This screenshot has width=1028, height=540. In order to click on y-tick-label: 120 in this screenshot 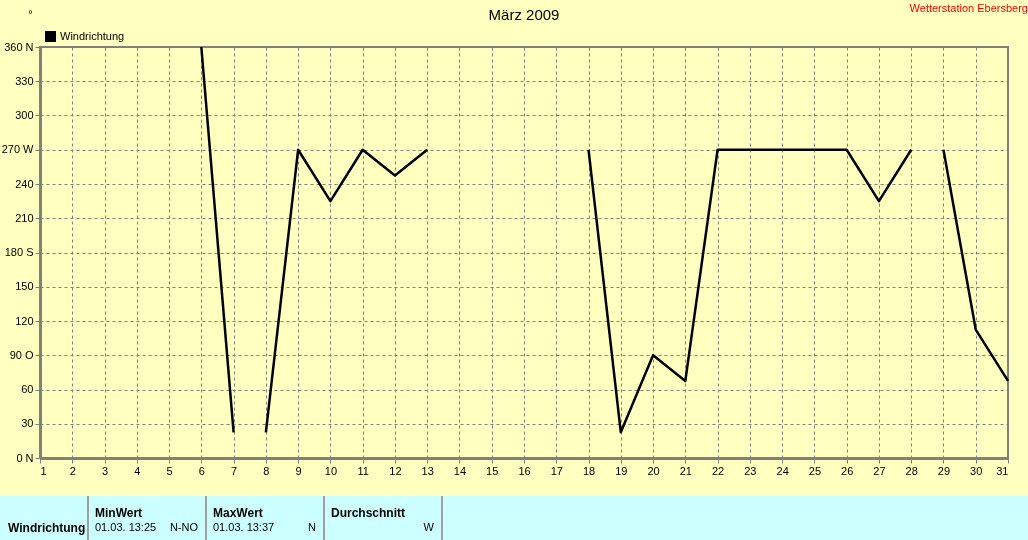, I will do `click(24, 320)`.